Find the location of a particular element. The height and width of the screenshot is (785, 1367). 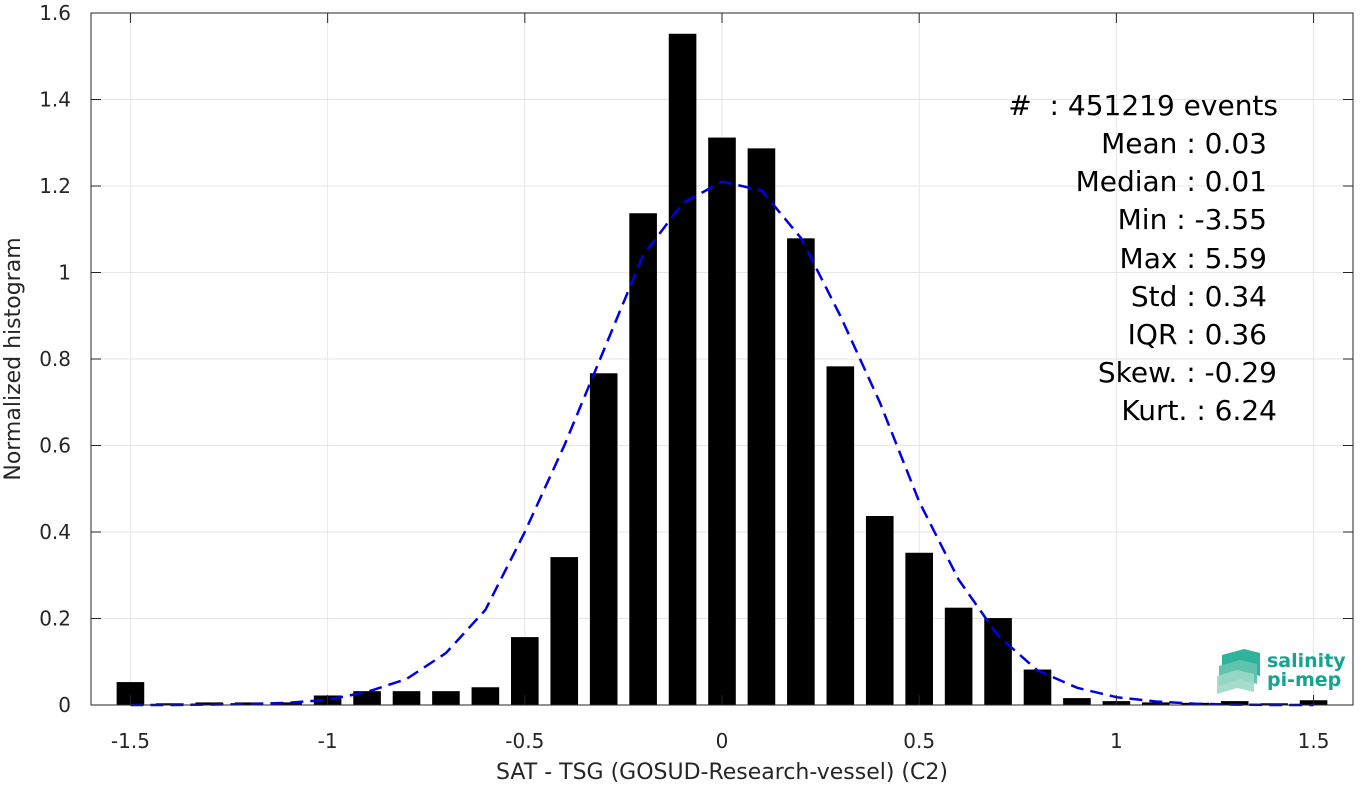

wave-logo-icon is located at coordinates (1238, 671).